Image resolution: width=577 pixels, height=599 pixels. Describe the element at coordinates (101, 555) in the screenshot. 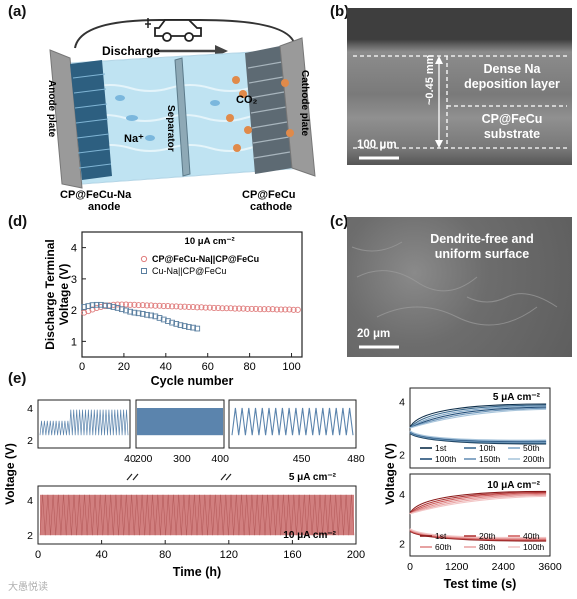

I see `x-tick-label-e-bottom: 40` at that location.